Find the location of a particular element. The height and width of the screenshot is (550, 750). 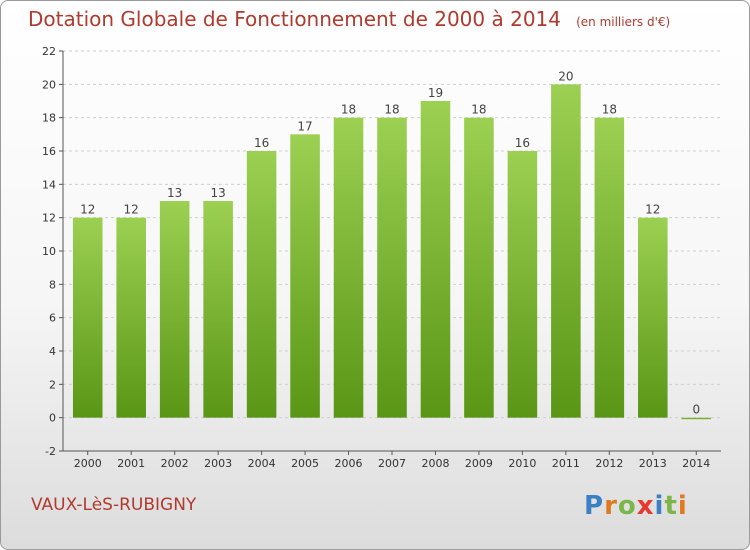

bar-2006 is located at coordinates (348, 267).